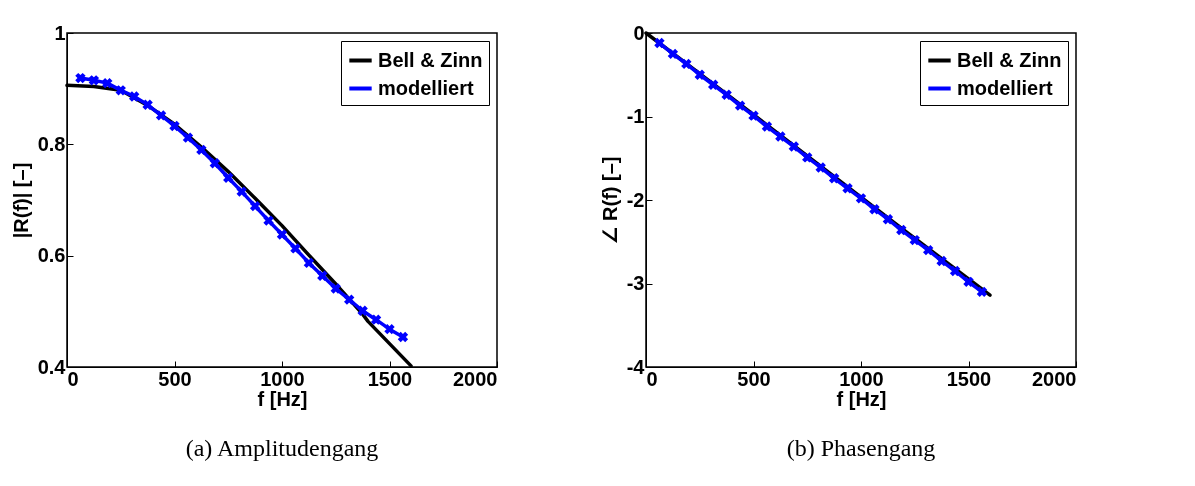 The image size is (1195, 486). What do you see at coordinates (861, 448) in the screenshot?
I see `text: (b) Phasengang` at bounding box center [861, 448].